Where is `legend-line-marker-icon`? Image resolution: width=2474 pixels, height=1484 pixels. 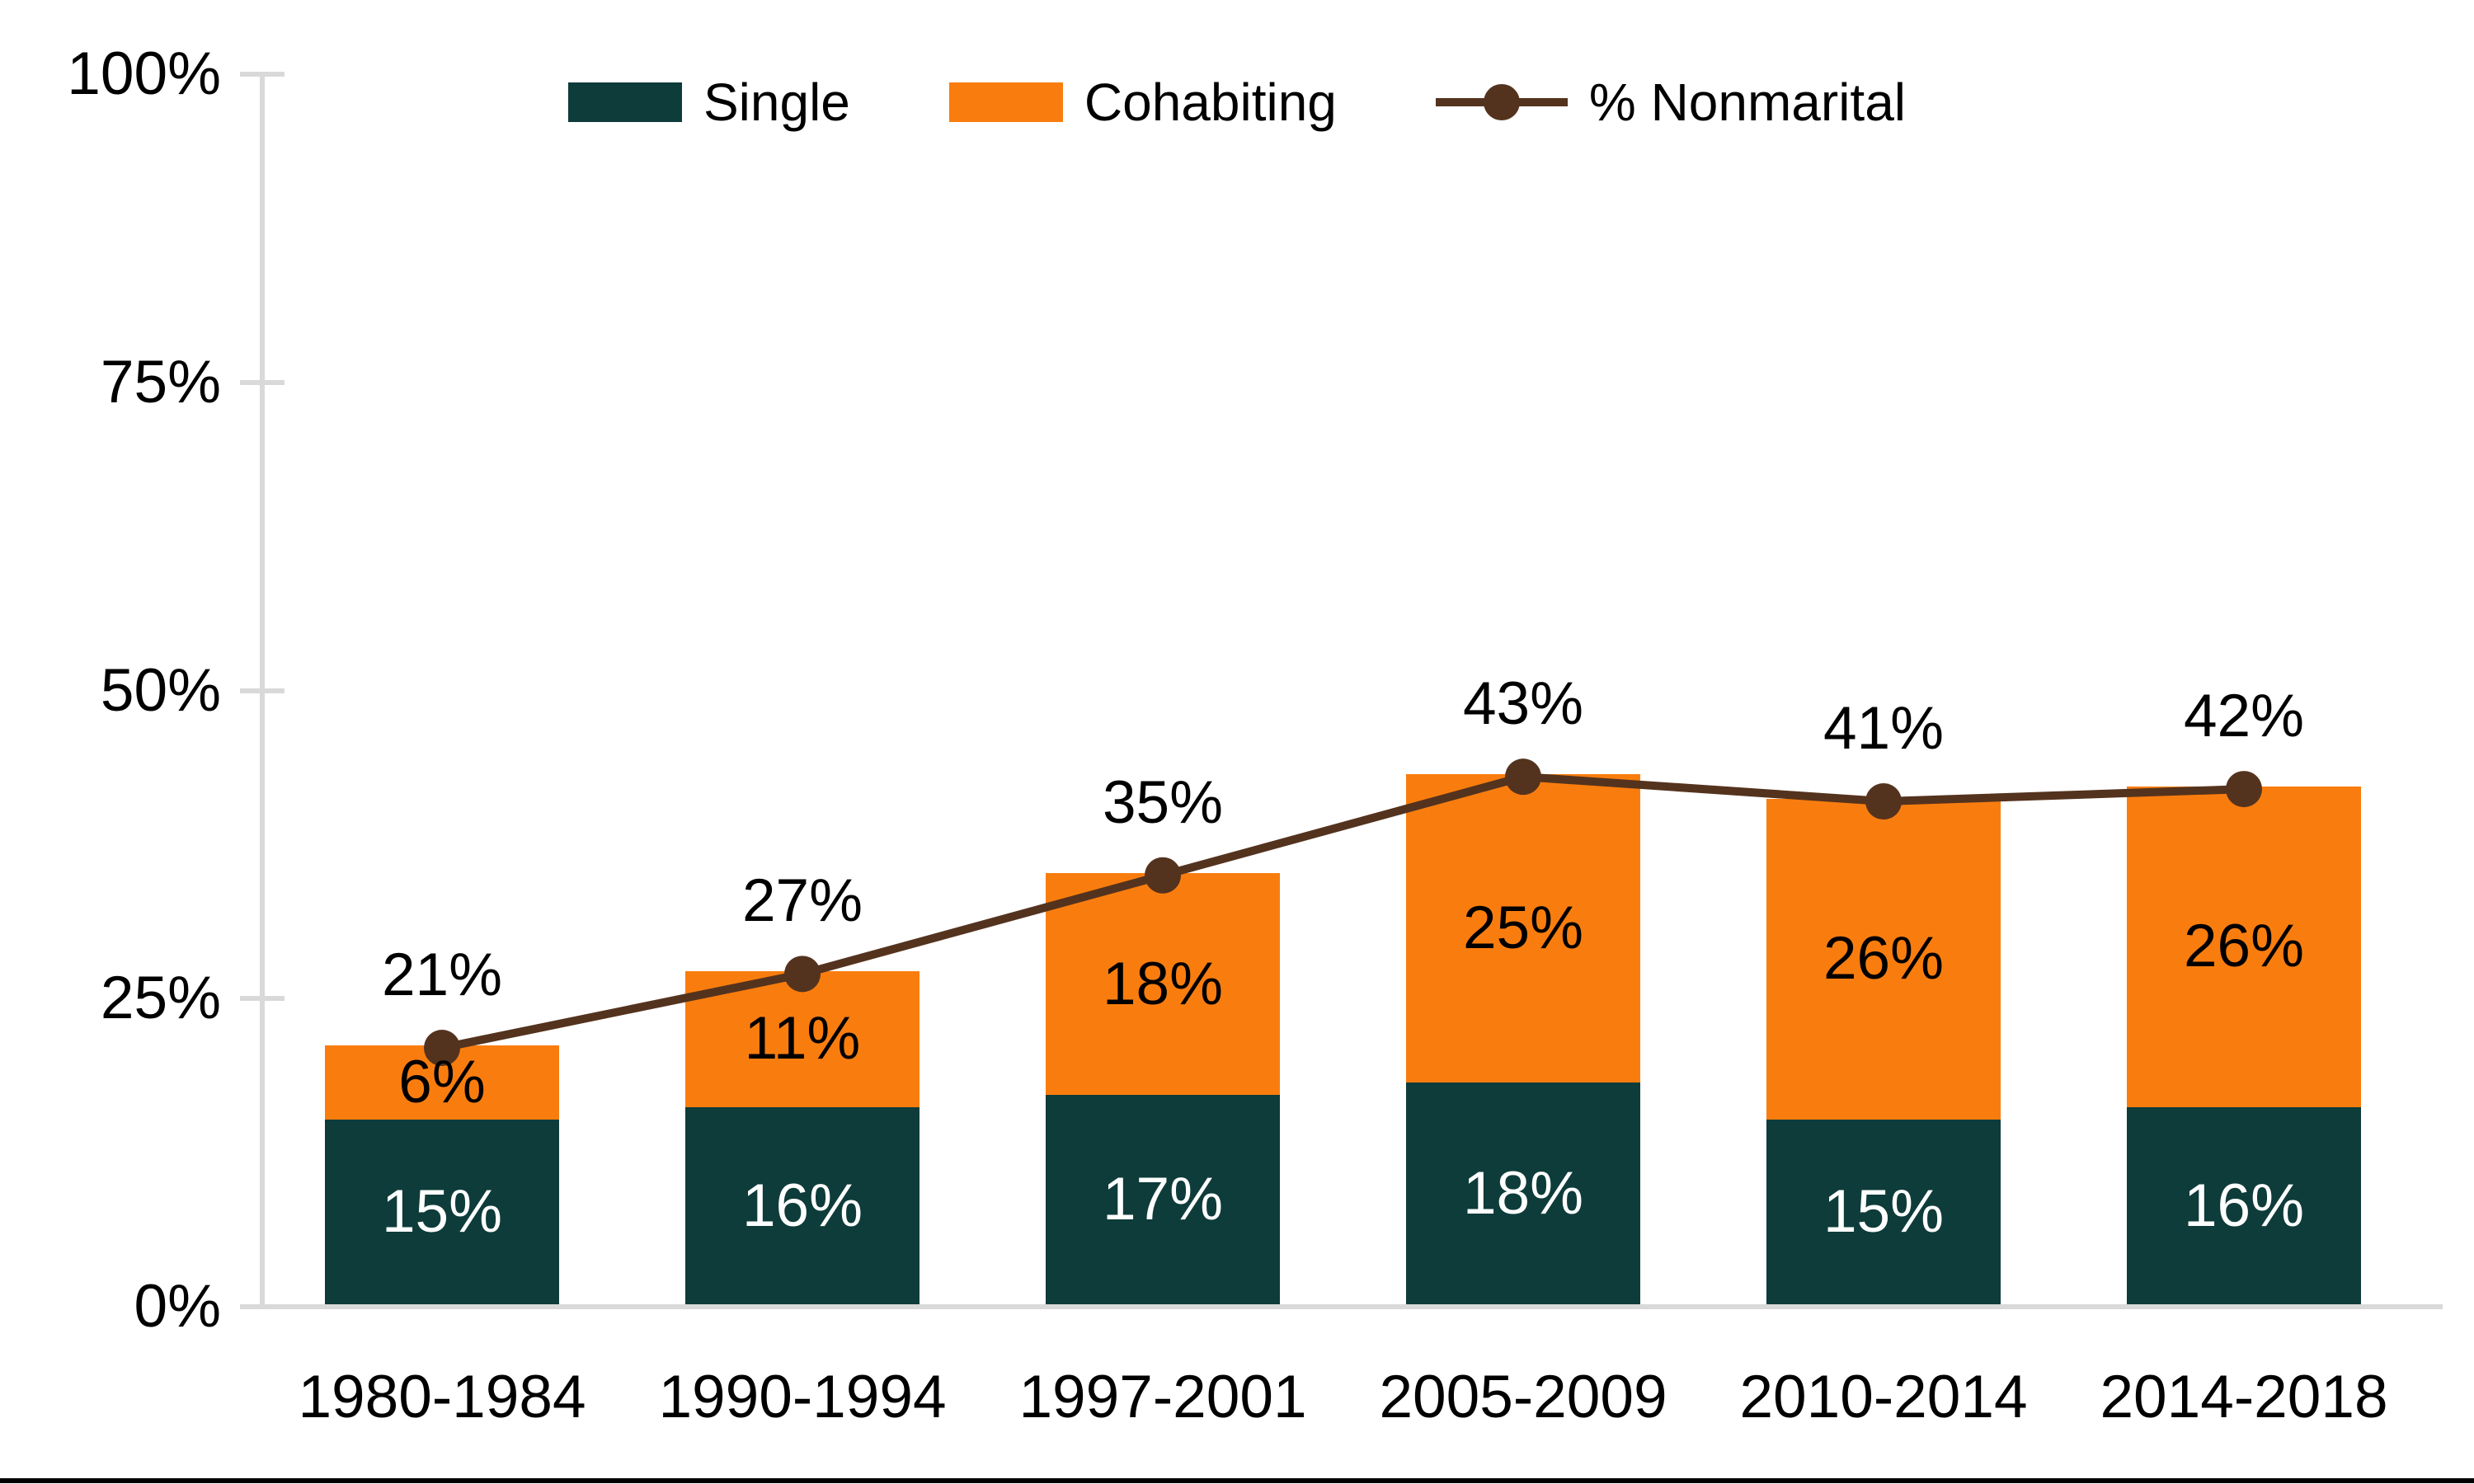 legend-line-marker-icon is located at coordinates (1501, 102).